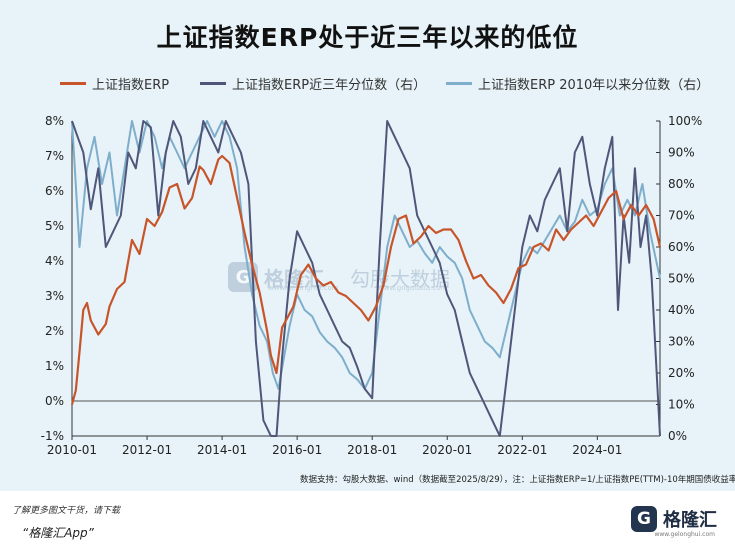 The height and width of the screenshot is (549, 735). I want to click on y-tick-label-left: -1%, so click(52, 436).